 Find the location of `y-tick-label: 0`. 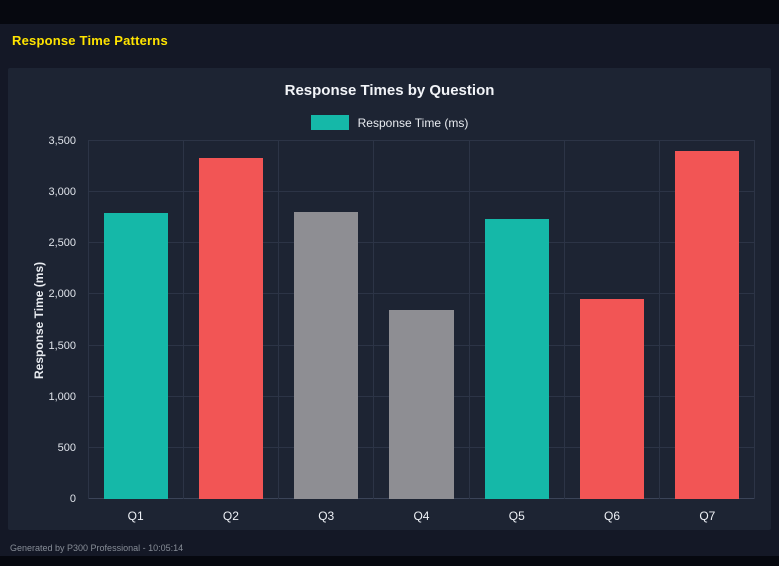

y-tick-label: 0 is located at coordinates (72, 499).